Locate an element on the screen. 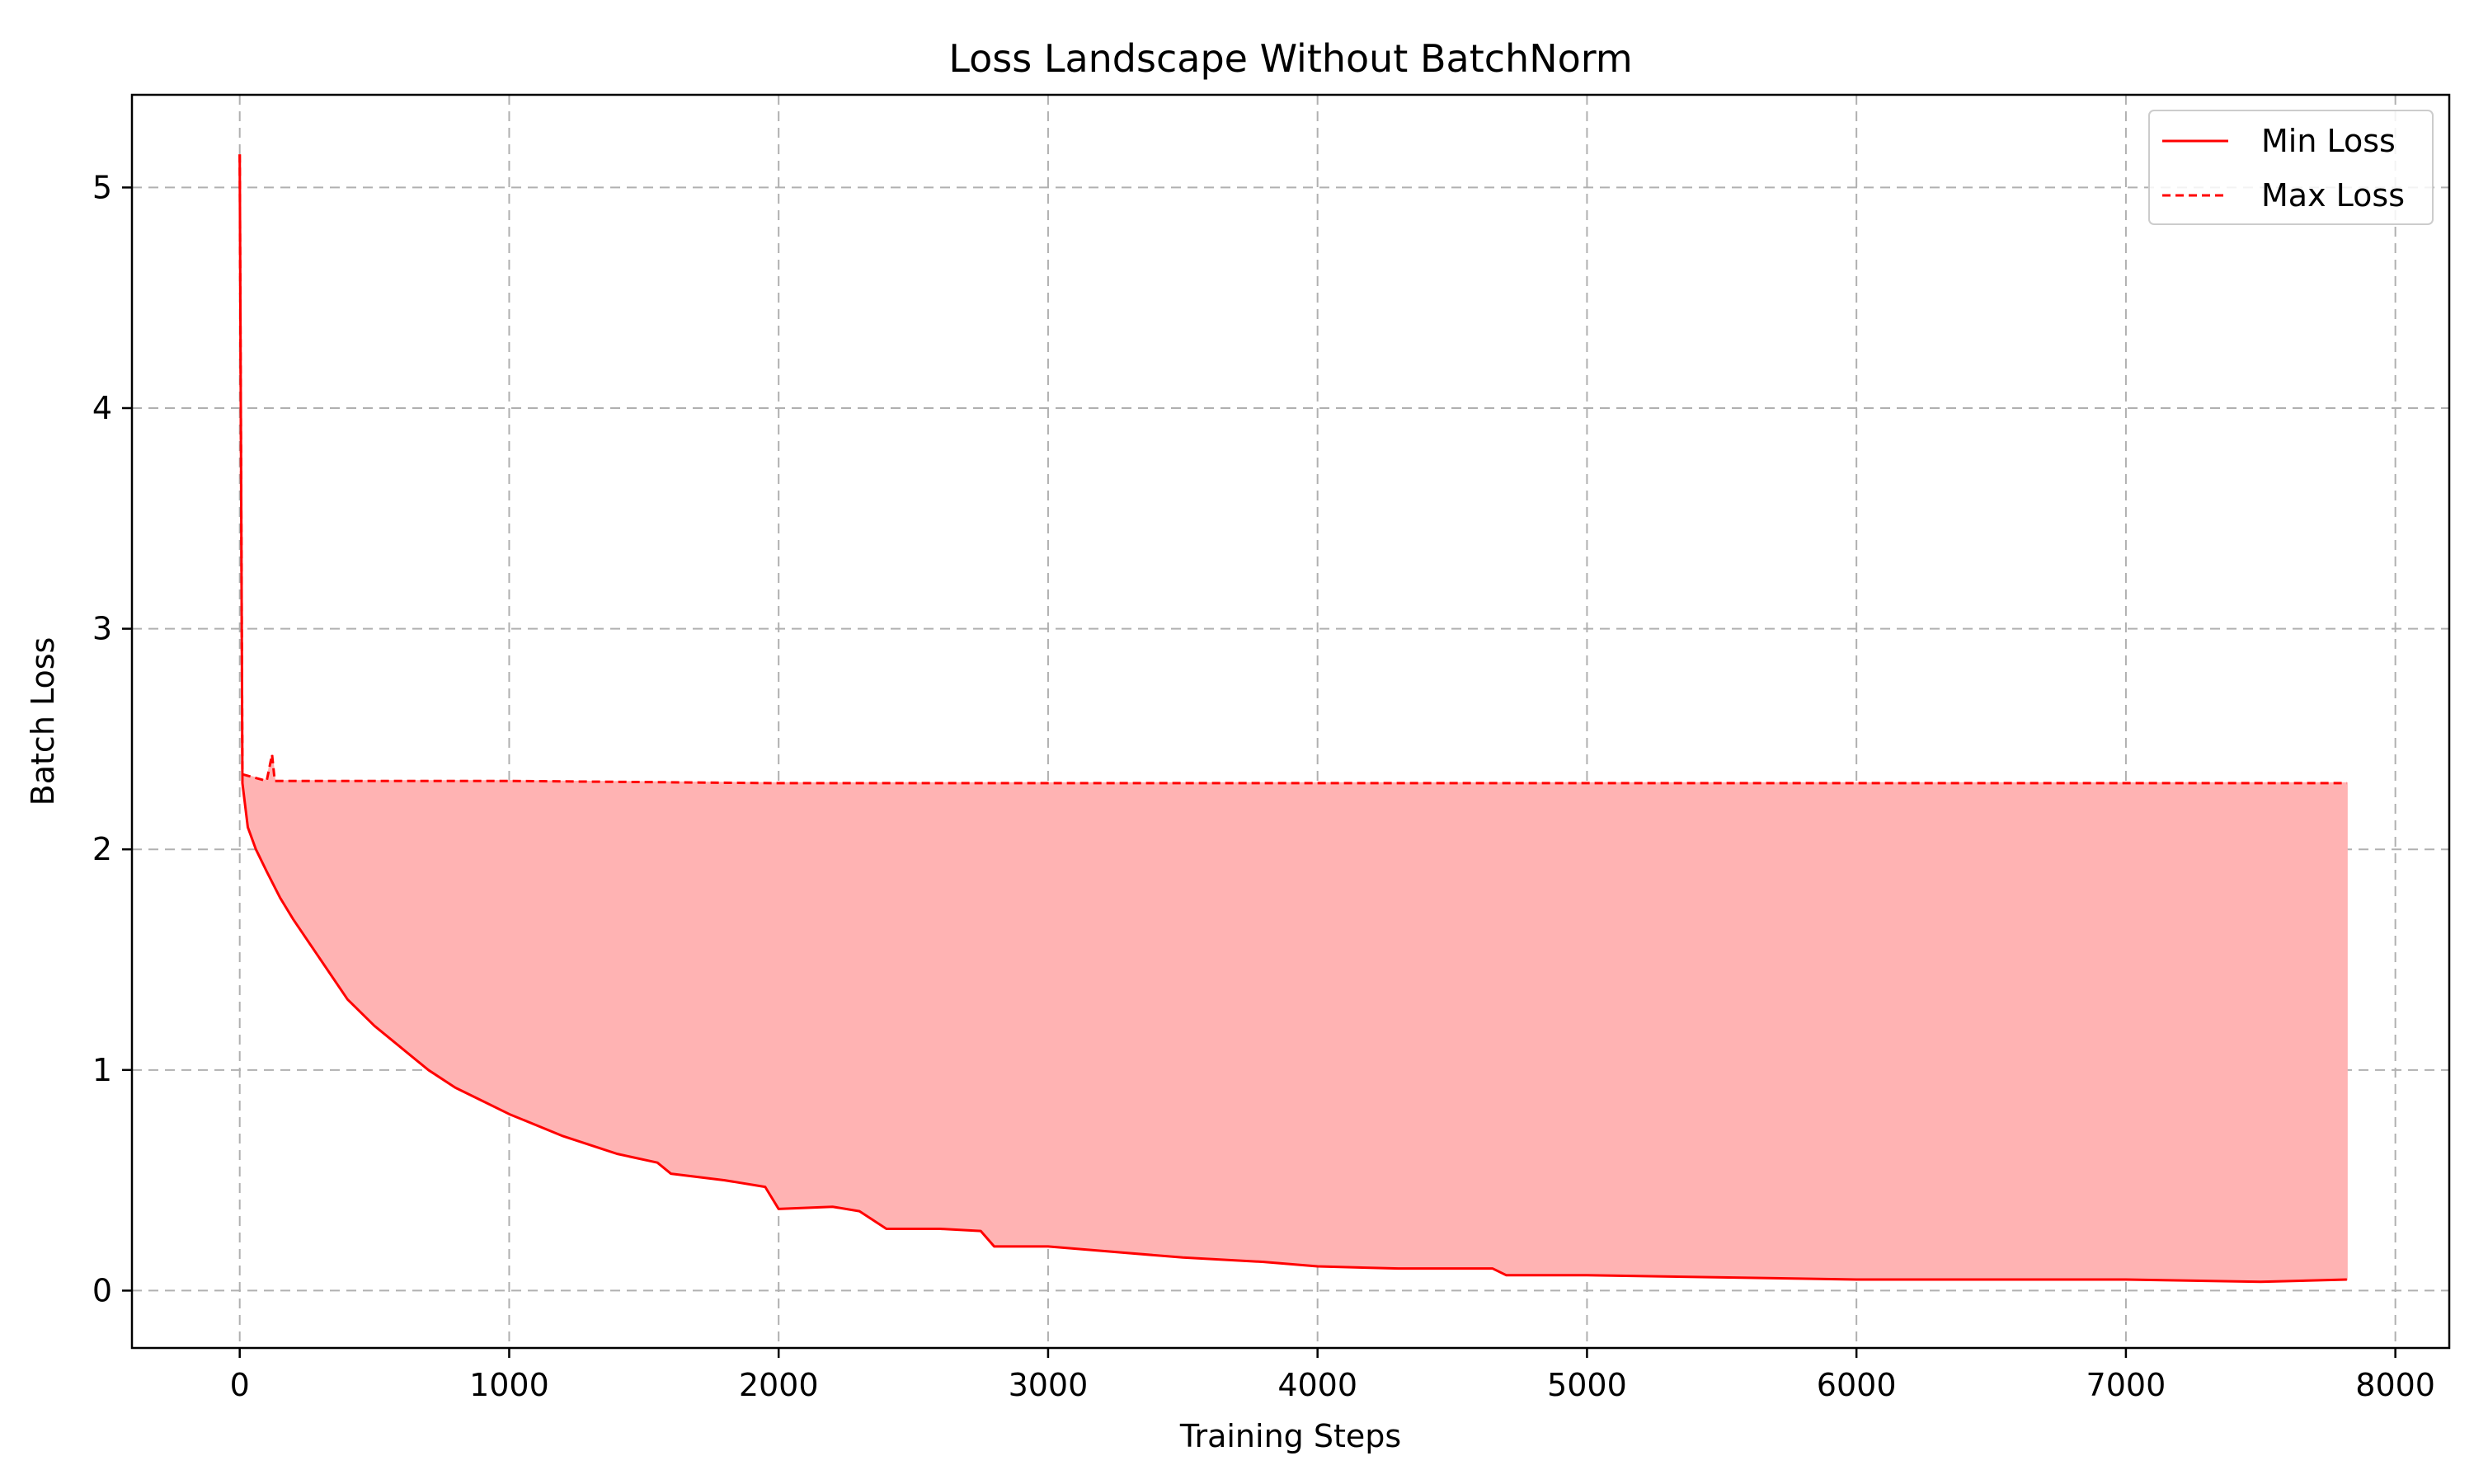 The image size is (2474, 1484). y-tick-label: 5 is located at coordinates (102, 187).